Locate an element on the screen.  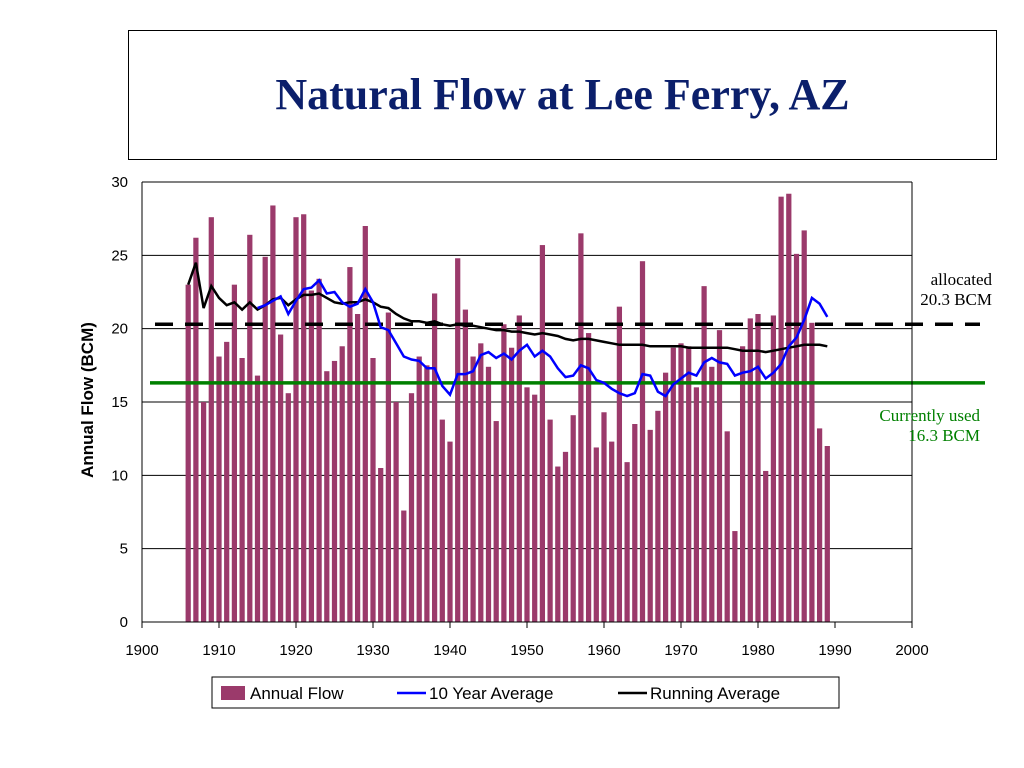
x-tick-label: 1910 is located at coordinates (218, 650).